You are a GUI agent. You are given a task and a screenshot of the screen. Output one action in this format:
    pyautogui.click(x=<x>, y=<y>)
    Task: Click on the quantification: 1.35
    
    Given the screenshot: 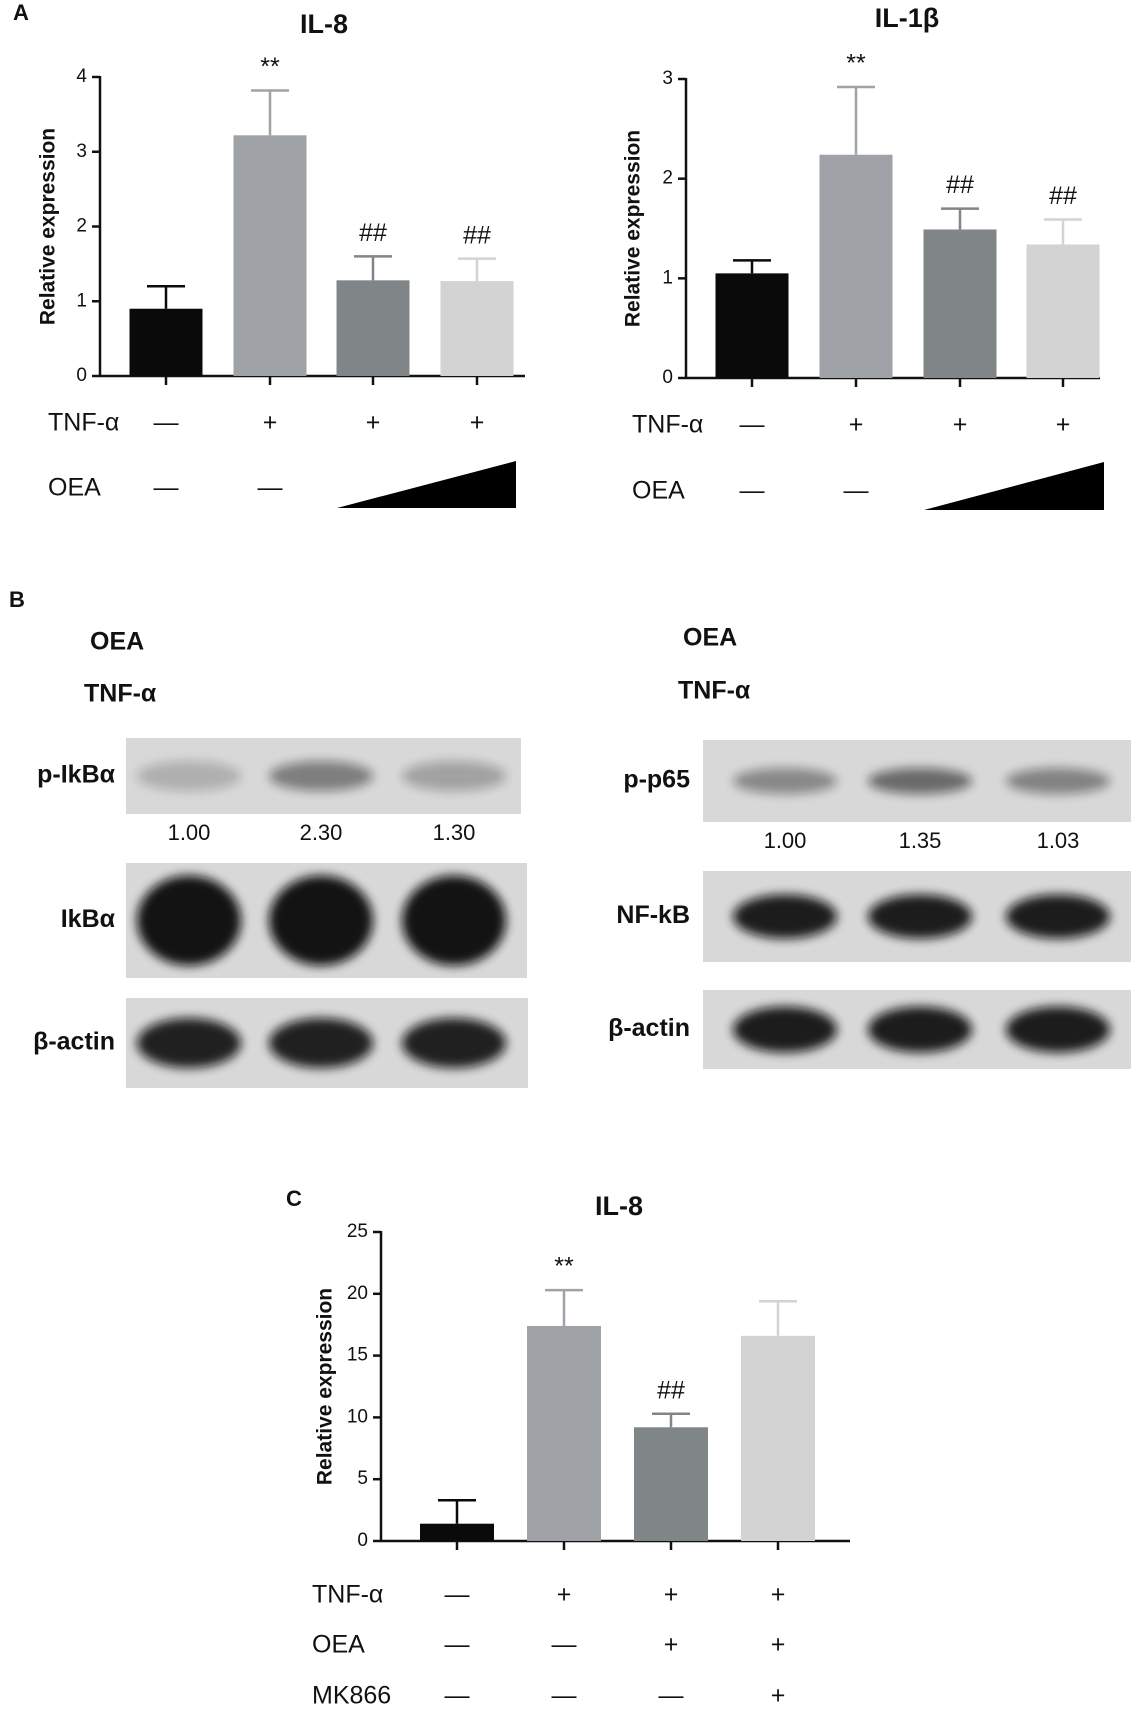 What is the action you would take?
    pyautogui.click(x=920, y=840)
    